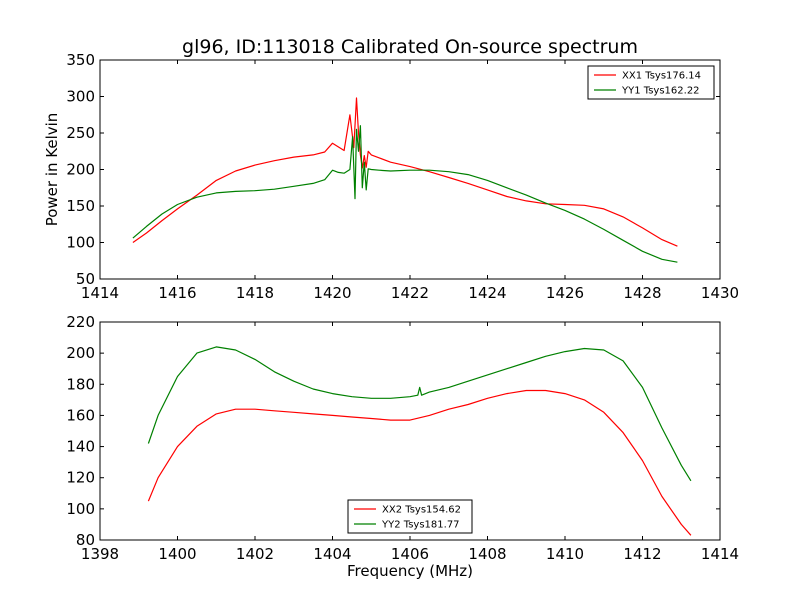 The height and width of the screenshot is (600, 800). I want to click on x-tick-label: 1400, so click(177, 554).